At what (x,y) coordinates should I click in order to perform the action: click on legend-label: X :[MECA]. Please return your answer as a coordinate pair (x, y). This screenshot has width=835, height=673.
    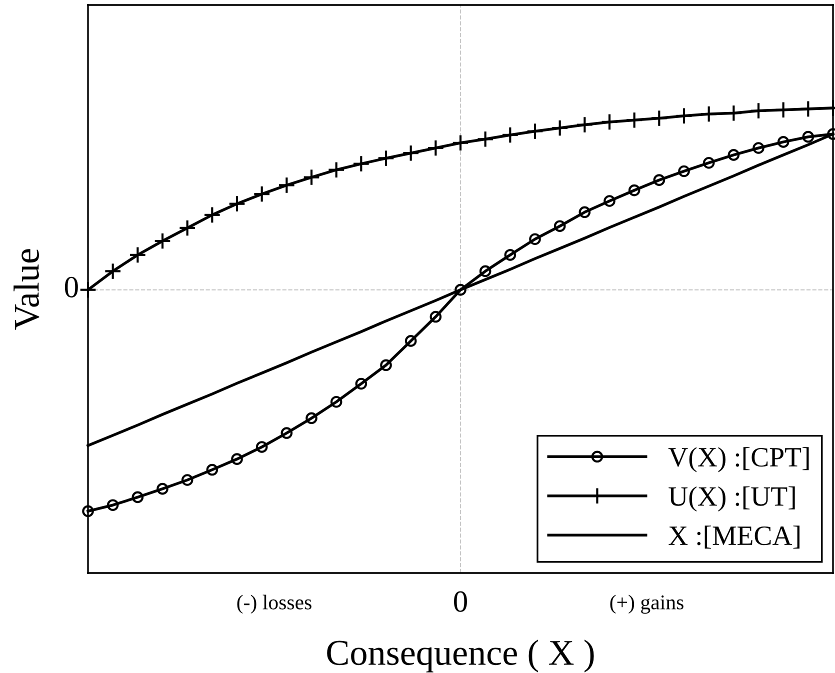
    Looking at the image, I should click on (734, 537).